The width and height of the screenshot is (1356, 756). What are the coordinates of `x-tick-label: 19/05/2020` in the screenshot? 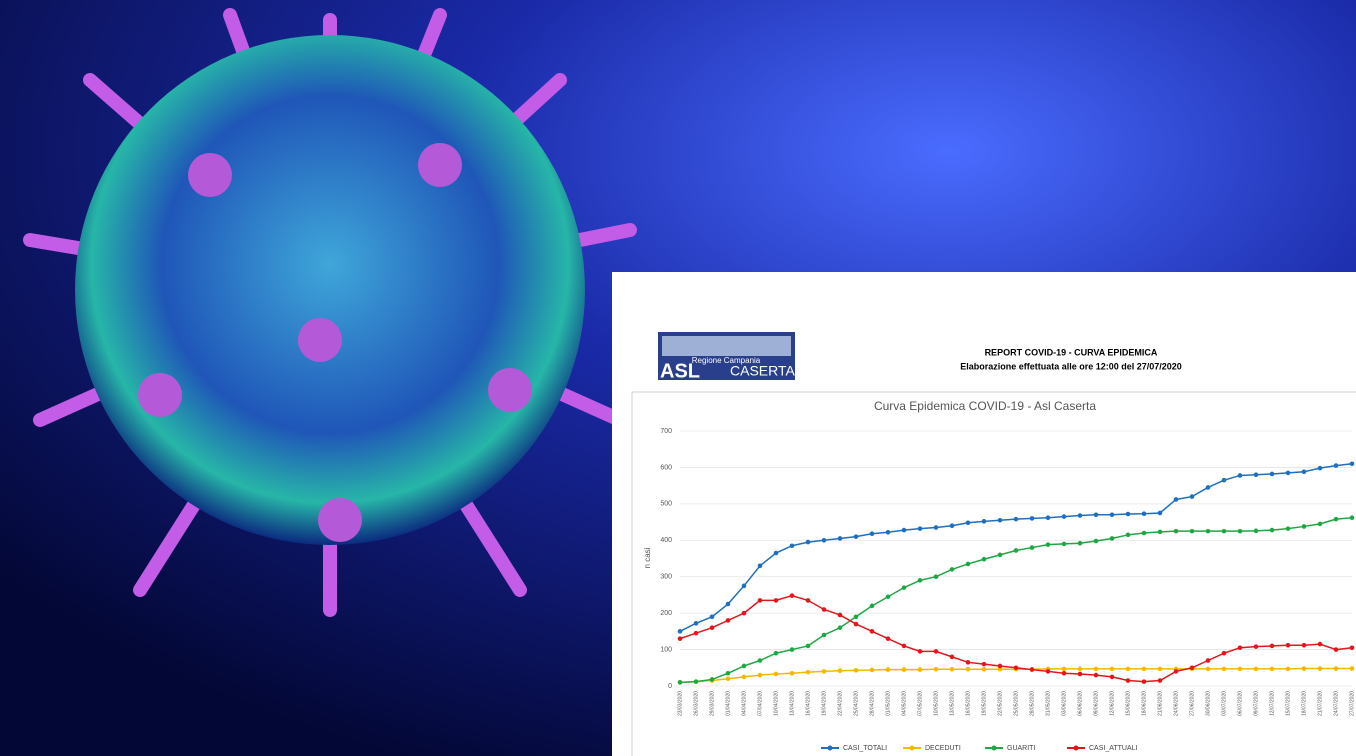 It's located at (984, 703).